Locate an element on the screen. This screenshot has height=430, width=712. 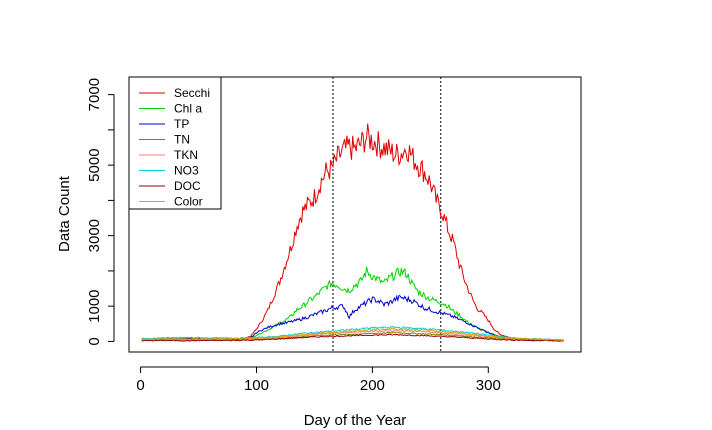
legend-box is located at coordinates (175, 143).